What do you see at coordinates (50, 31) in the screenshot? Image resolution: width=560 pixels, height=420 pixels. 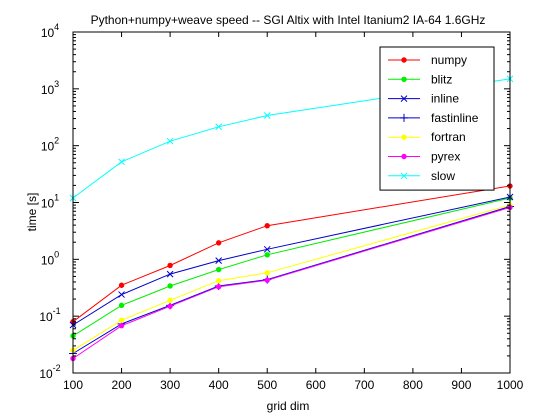 I see `y-tick-label: 10⁴` at bounding box center [50, 31].